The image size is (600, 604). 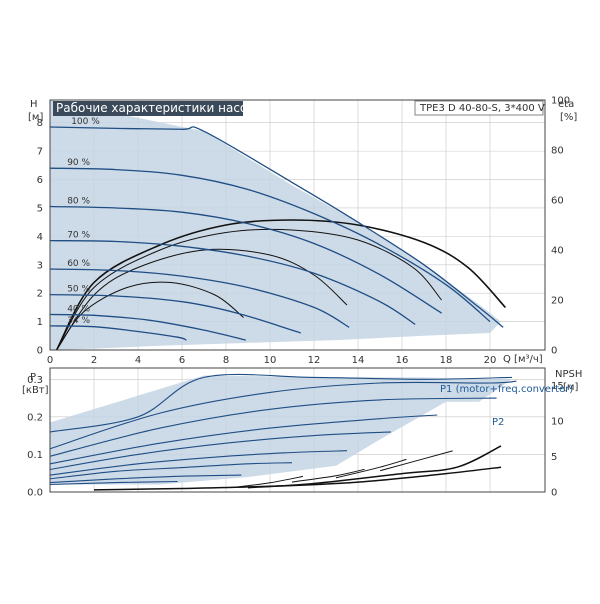 What do you see at coordinates (83, 221) in the screenshot?
I see `speed-labels: 100 % 90 % 80 % 70 % 60 % 50 % 40 % 34 %` at bounding box center [83, 221].